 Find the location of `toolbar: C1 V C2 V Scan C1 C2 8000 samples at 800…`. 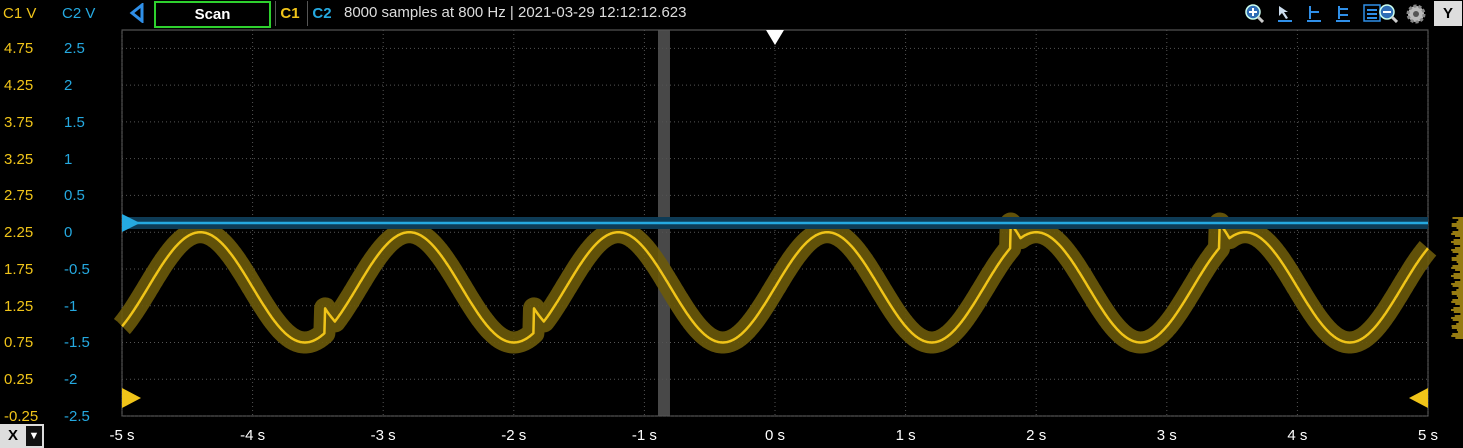

toolbar: C1 V C2 V Scan C1 C2 8000 samples at 800… is located at coordinates (731, 14).